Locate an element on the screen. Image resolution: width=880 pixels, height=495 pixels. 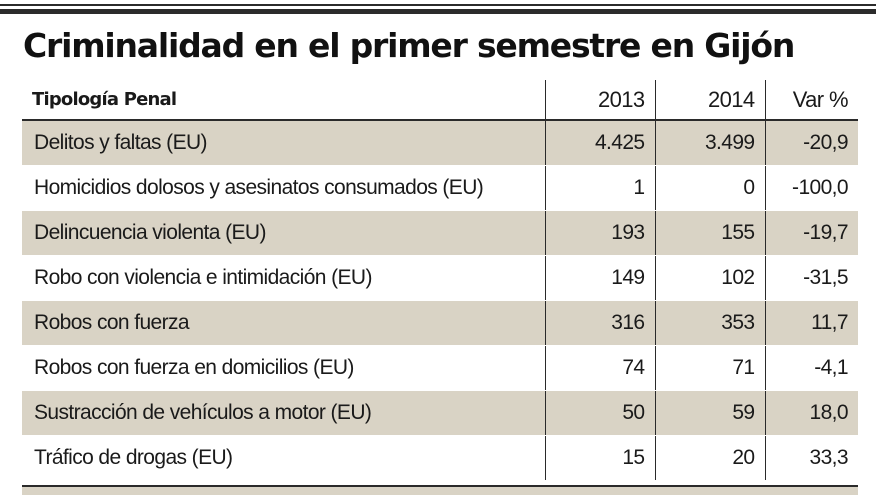
table-row: Tráfico de drogas (EU) 15 20 33,3 is located at coordinates (440, 458).